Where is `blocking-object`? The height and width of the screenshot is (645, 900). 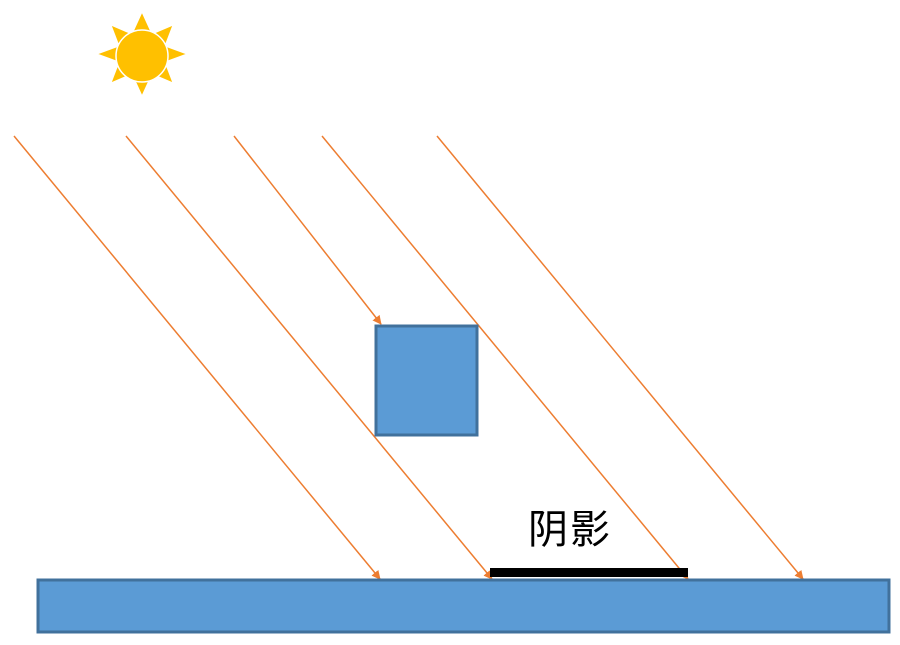 blocking-object is located at coordinates (426, 380).